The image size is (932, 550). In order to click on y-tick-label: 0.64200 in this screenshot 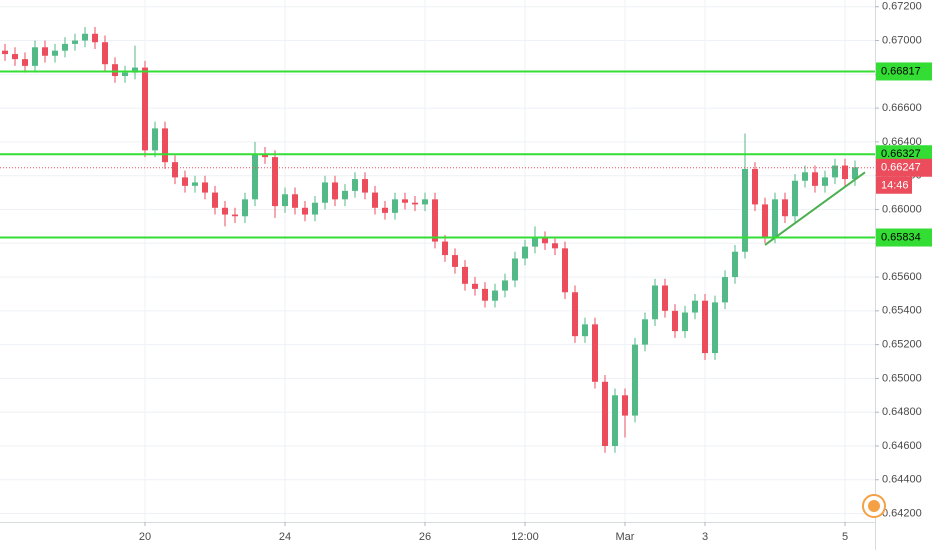, I will do `click(902, 513)`.